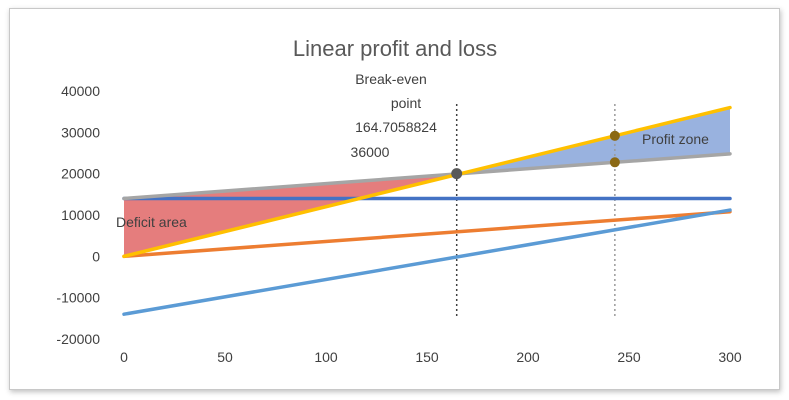 This screenshot has height=400, width=789. I want to click on x-tick-label: 100, so click(326, 357).